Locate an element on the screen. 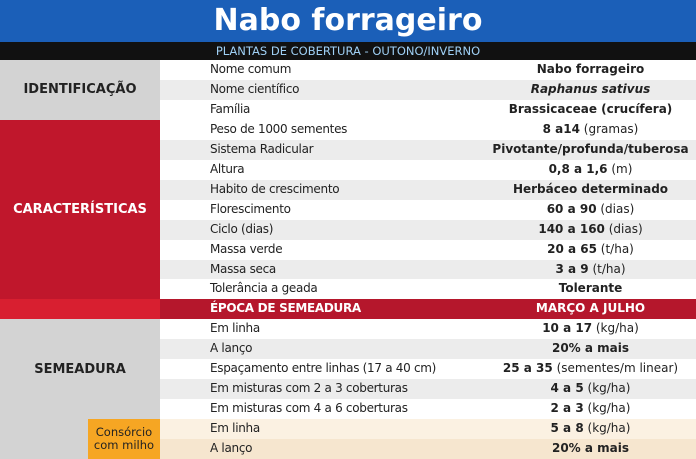 The height and width of the screenshot is (459, 696). row-value-cell: 2 a 3 (kg/ha) is located at coordinates (590, 409).